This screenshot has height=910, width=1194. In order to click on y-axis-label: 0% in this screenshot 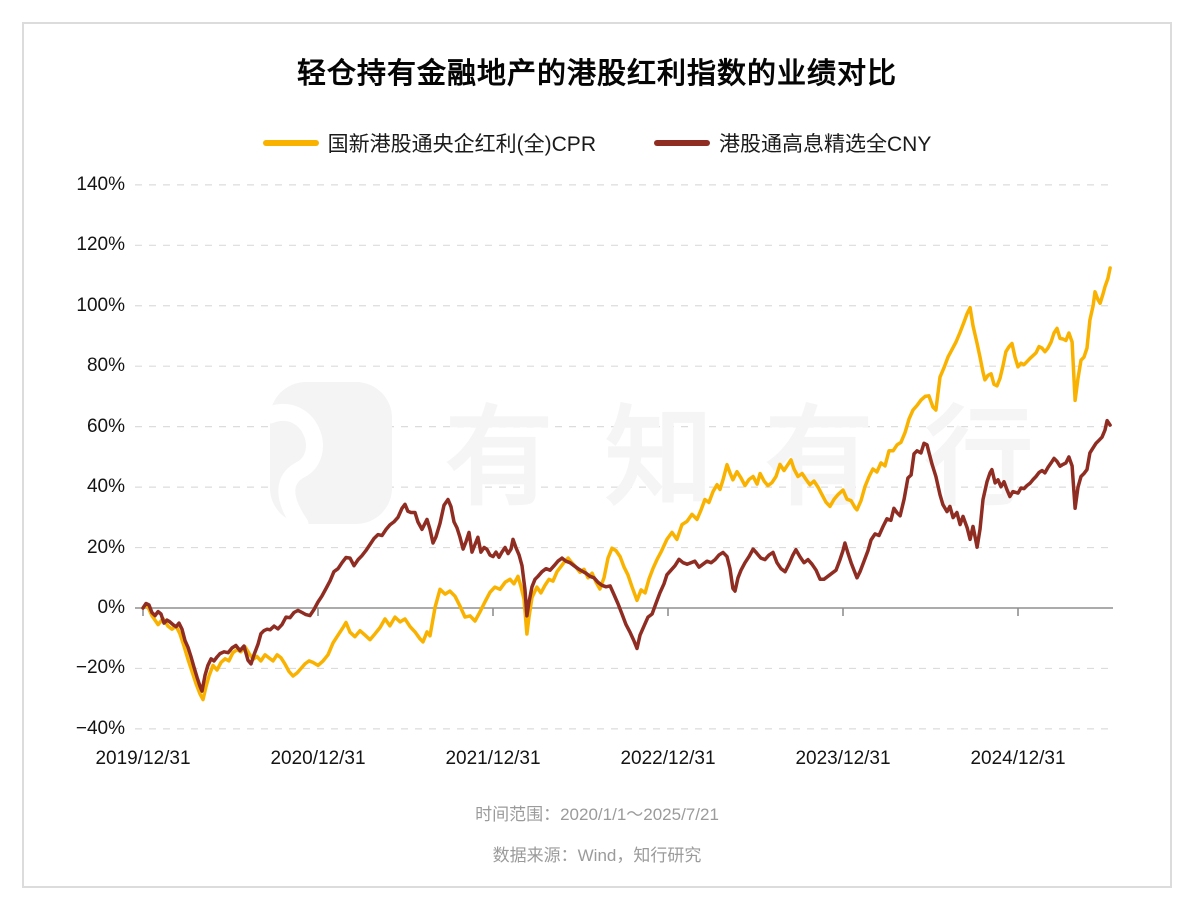, I will do `click(111, 607)`.